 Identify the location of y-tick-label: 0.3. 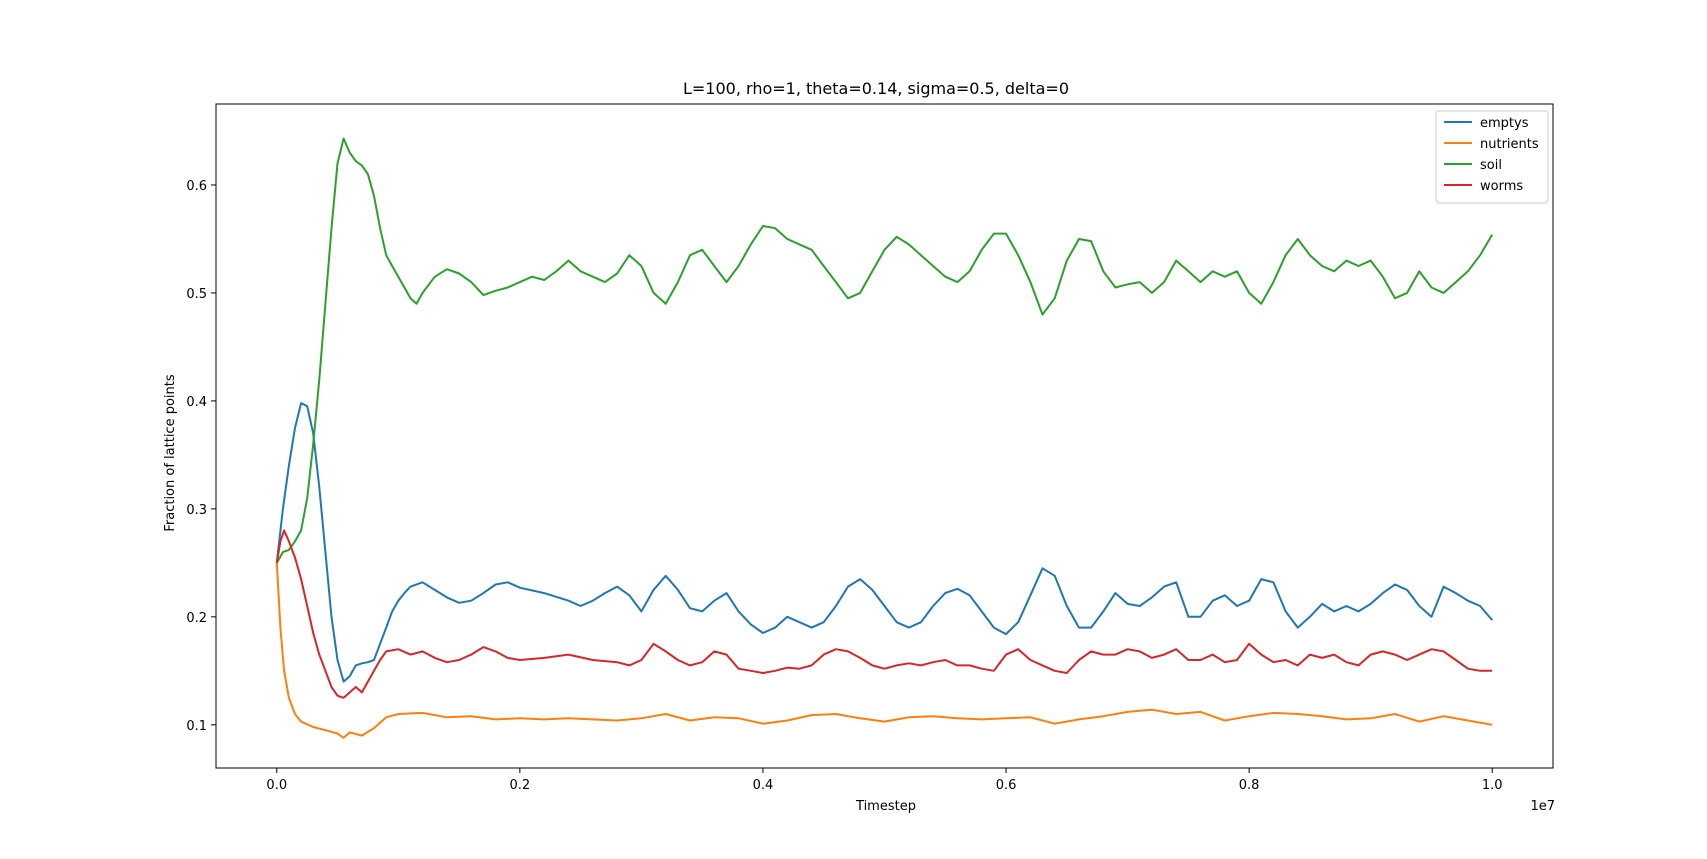
(196, 510).